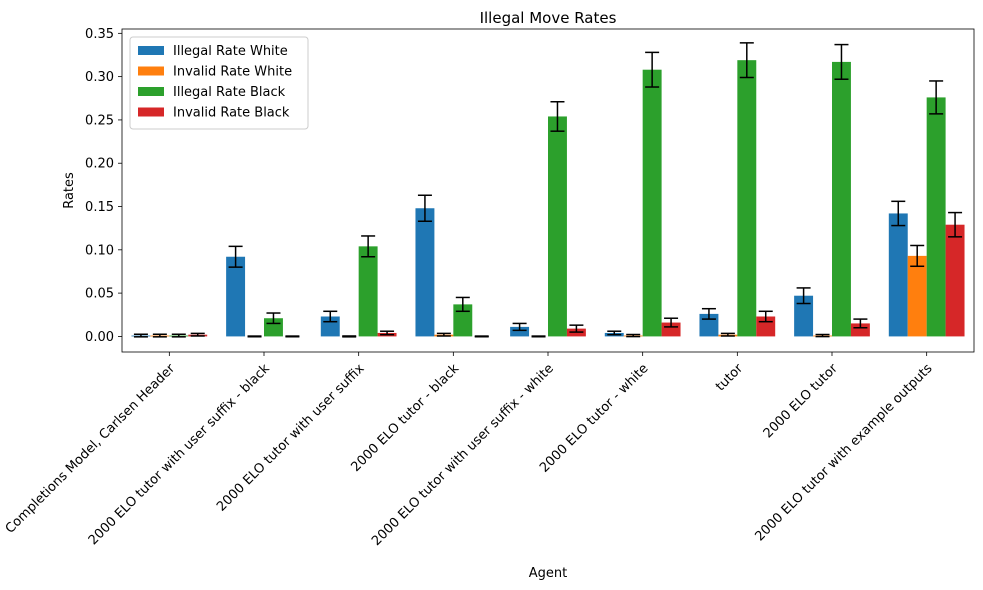 The image size is (983, 590). I want to click on legend-box, so click(219, 83).